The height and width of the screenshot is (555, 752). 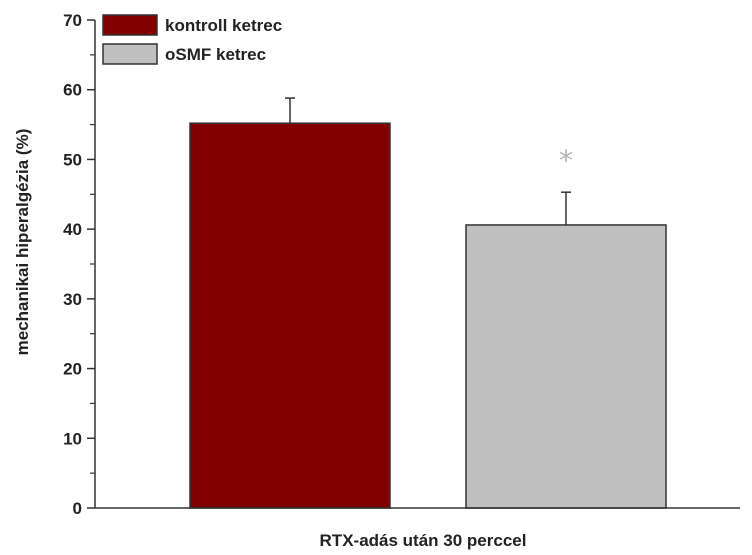 I want to click on y-tick-label: 50, so click(x=72, y=159).